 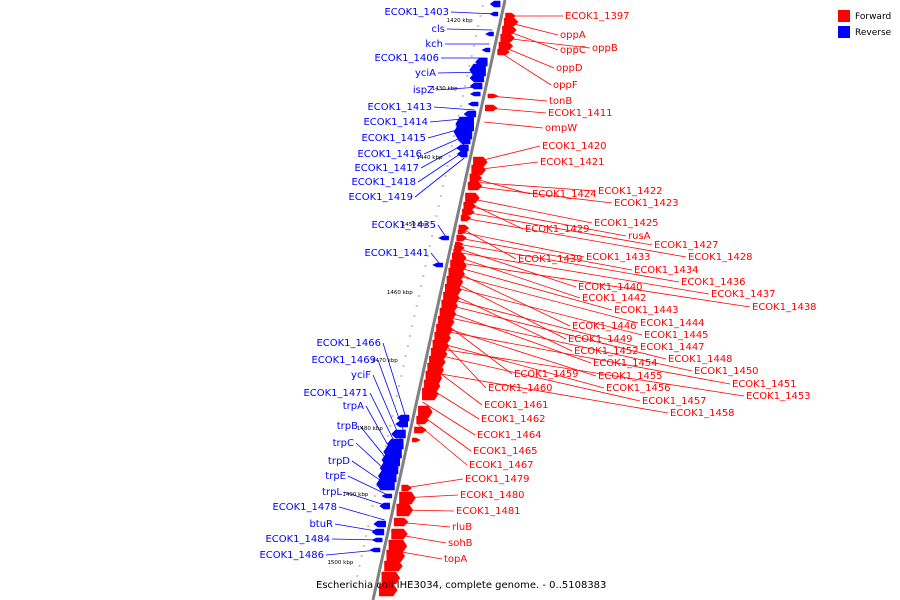 What do you see at coordinates (395, 122) in the screenshot?
I see `gene-label-ecok1-1414: ECOK1_1414` at bounding box center [395, 122].